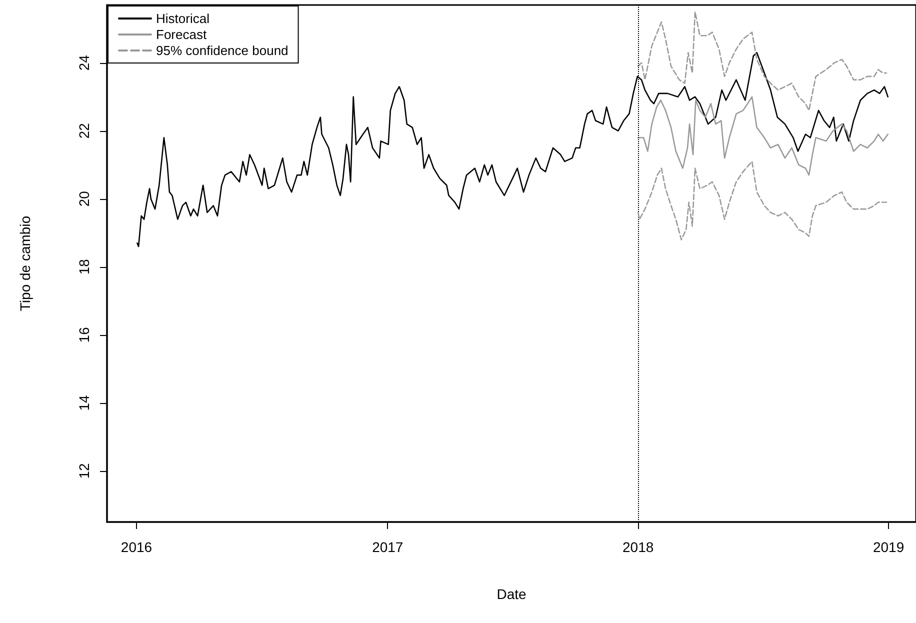 Image resolution: width=916 pixels, height=623 pixels. Describe the element at coordinates (181, 34) in the screenshot. I see `legend-label: Forecast` at that location.